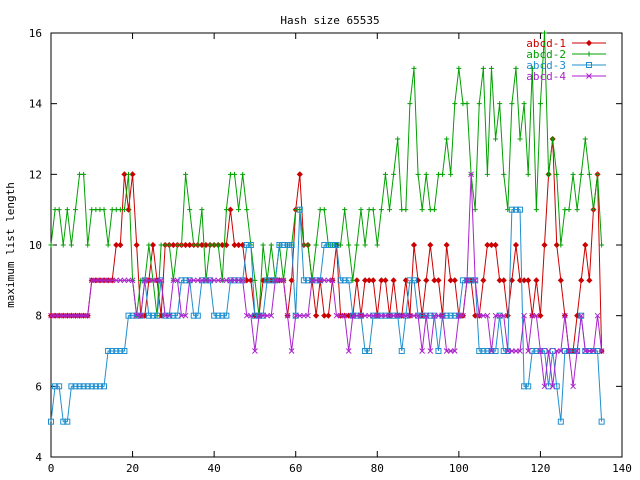 The width and height of the screenshot is (640, 480). I want to click on y-tick-label: 14, so click(36, 104).